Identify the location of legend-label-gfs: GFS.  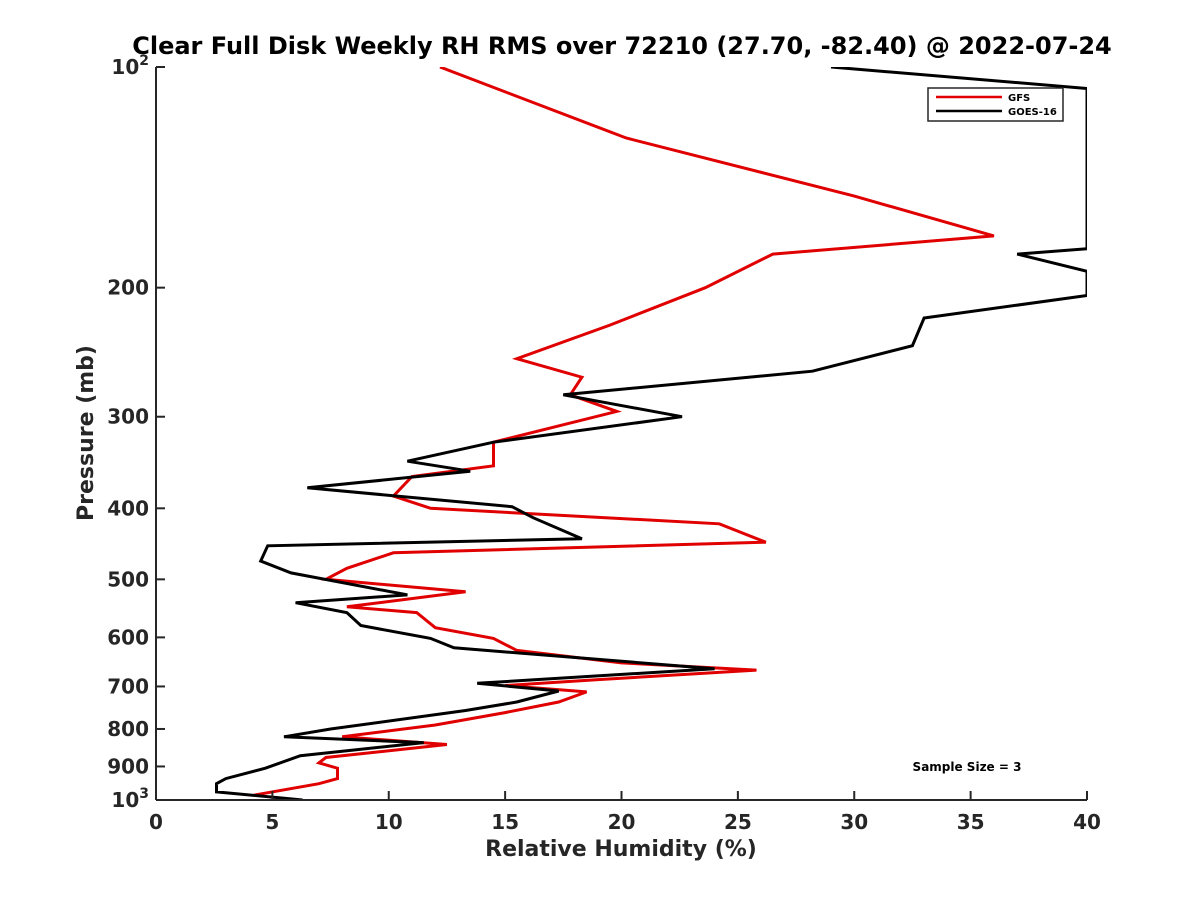
(1019, 98).